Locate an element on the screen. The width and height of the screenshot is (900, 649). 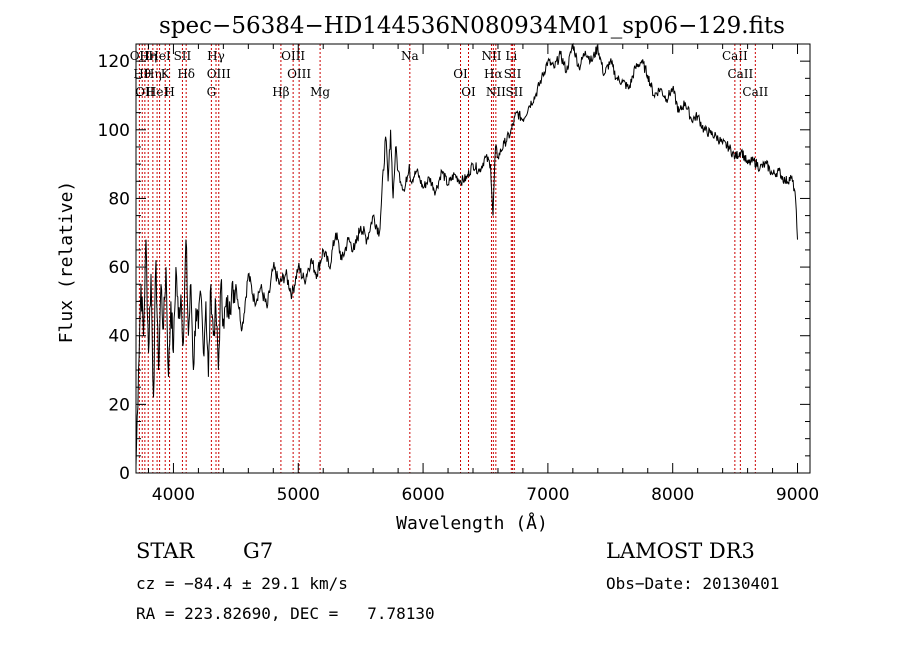
spectral-line-label: Hγ is located at coordinates (216, 56).